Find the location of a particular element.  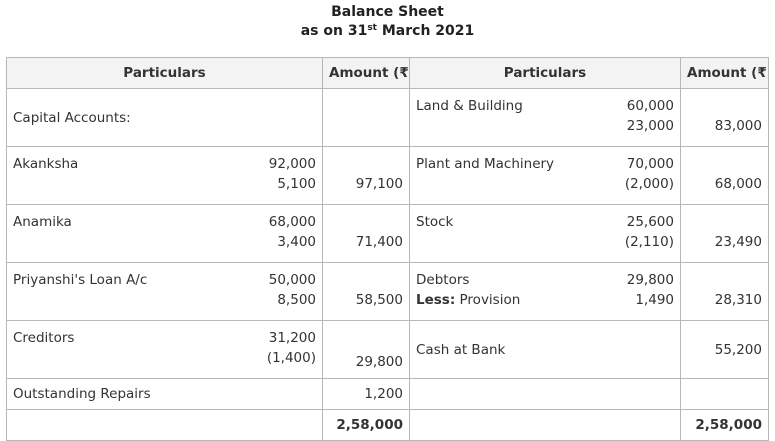

land-building-sub1: 60,000 is located at coordinates (650, 106).